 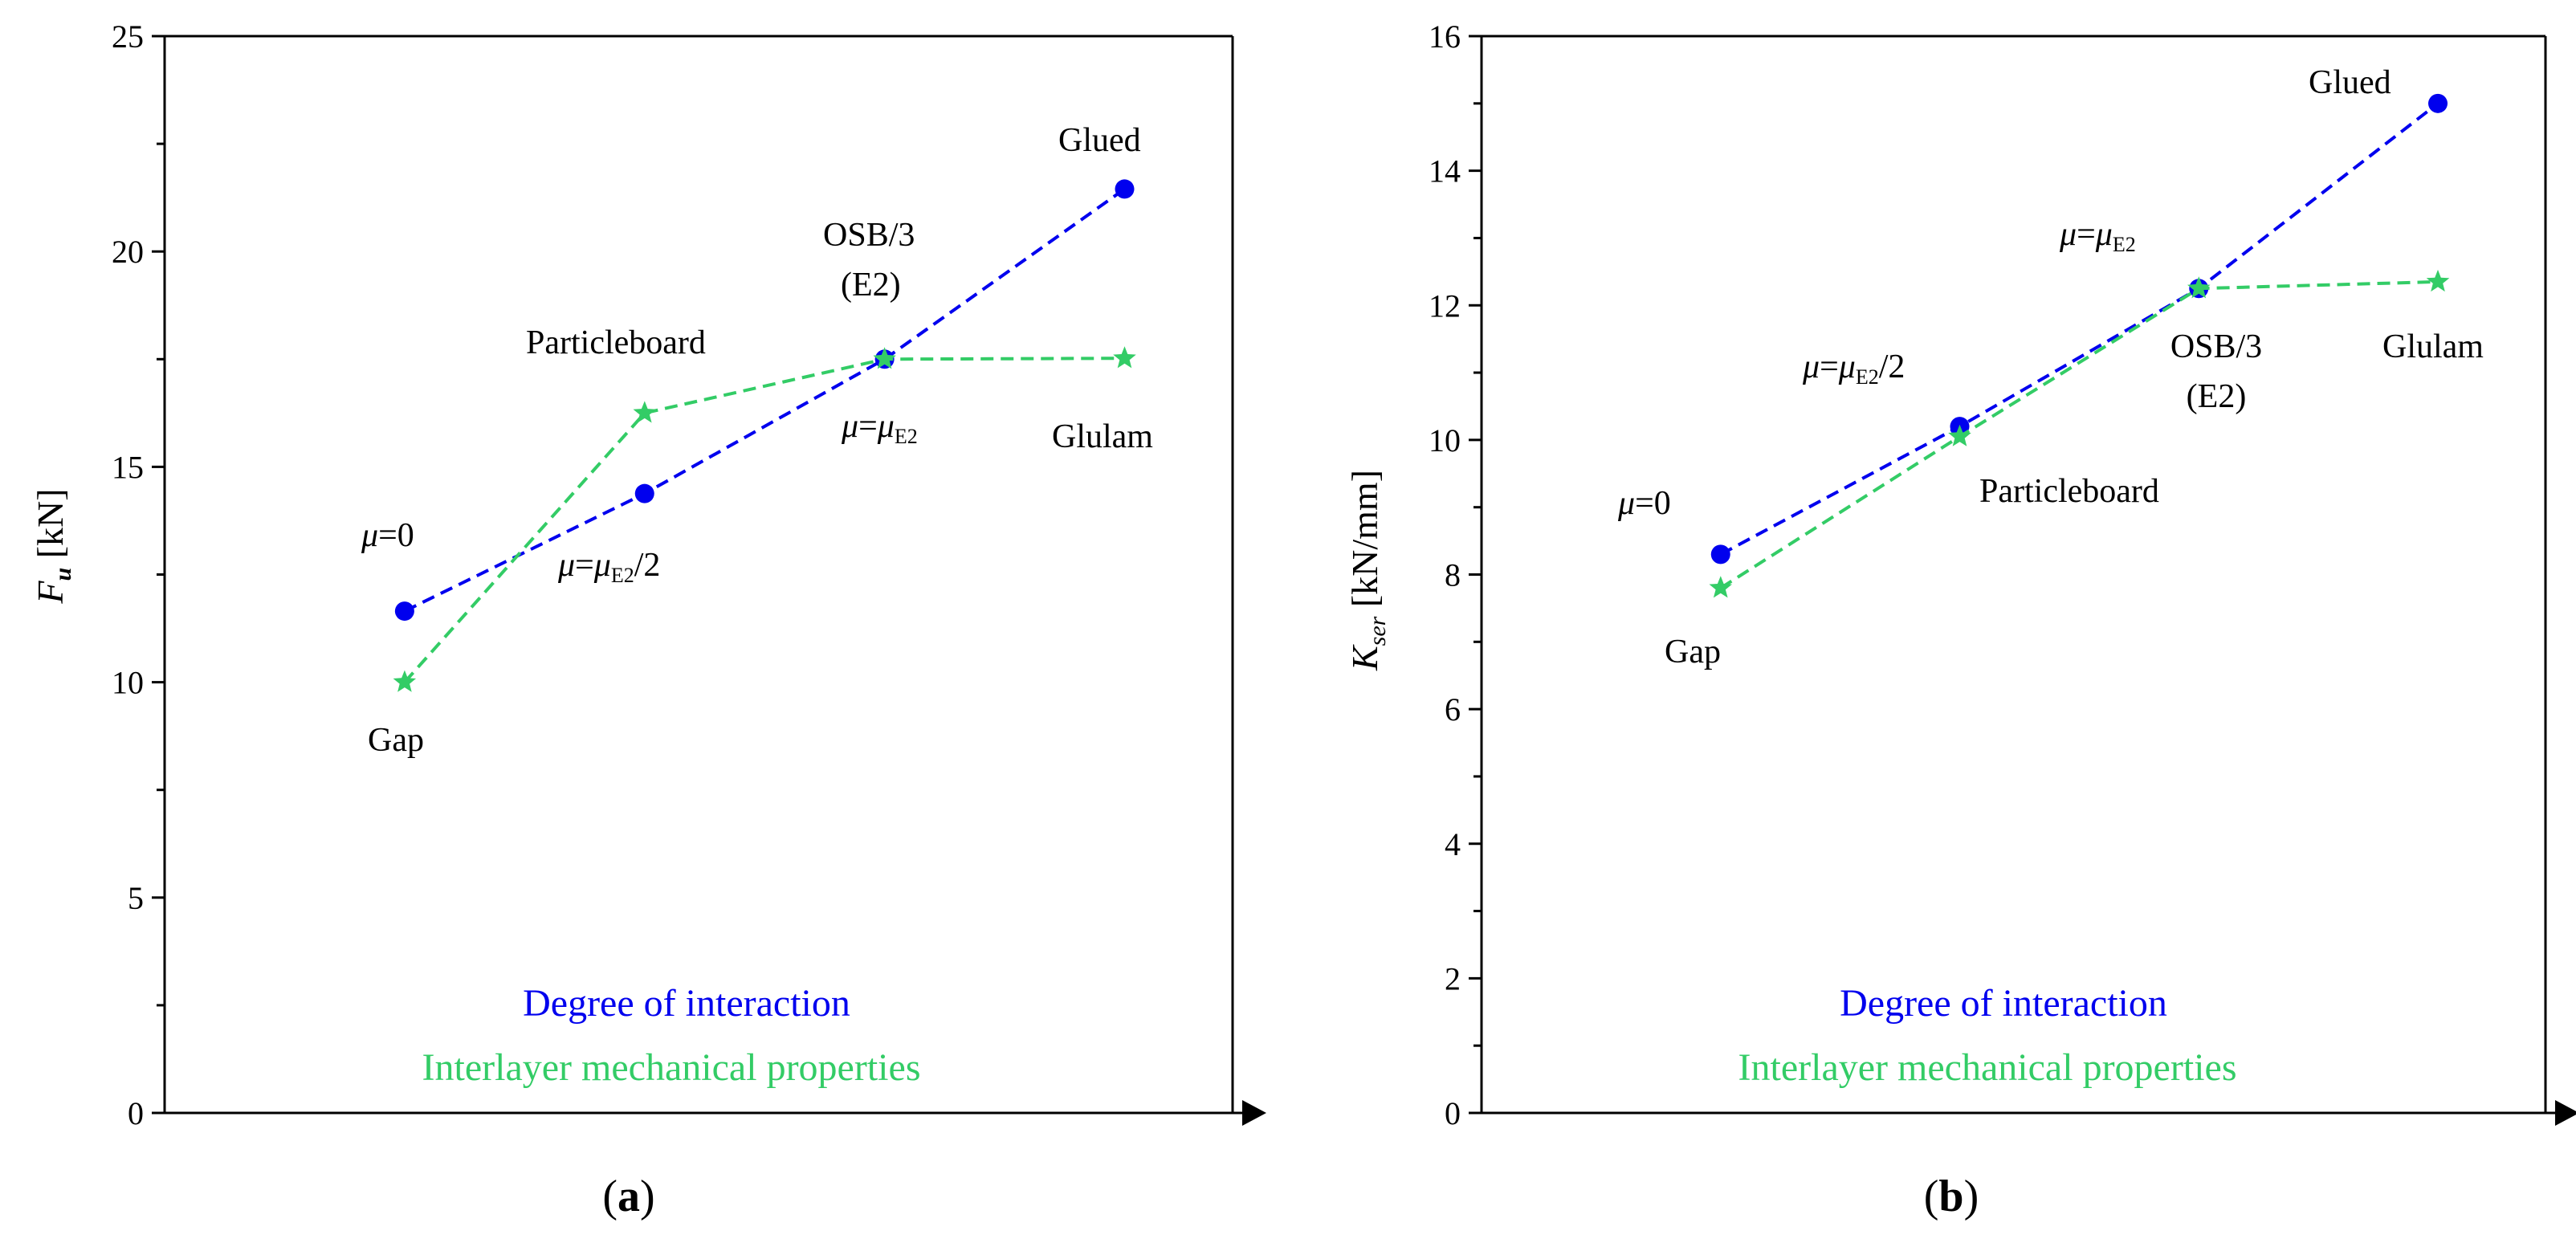 What do you see at coordinates (2217, 396) in the screenshot?
I see `panel-b-label-osb-line2: (E2)` at bounding box center [2217, 396].